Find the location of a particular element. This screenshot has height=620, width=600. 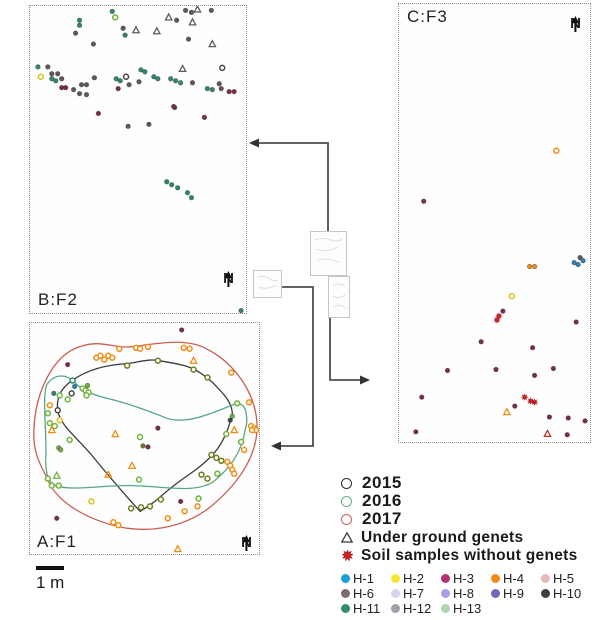

genet-label: H-6 is located at coordinates (363, 593).